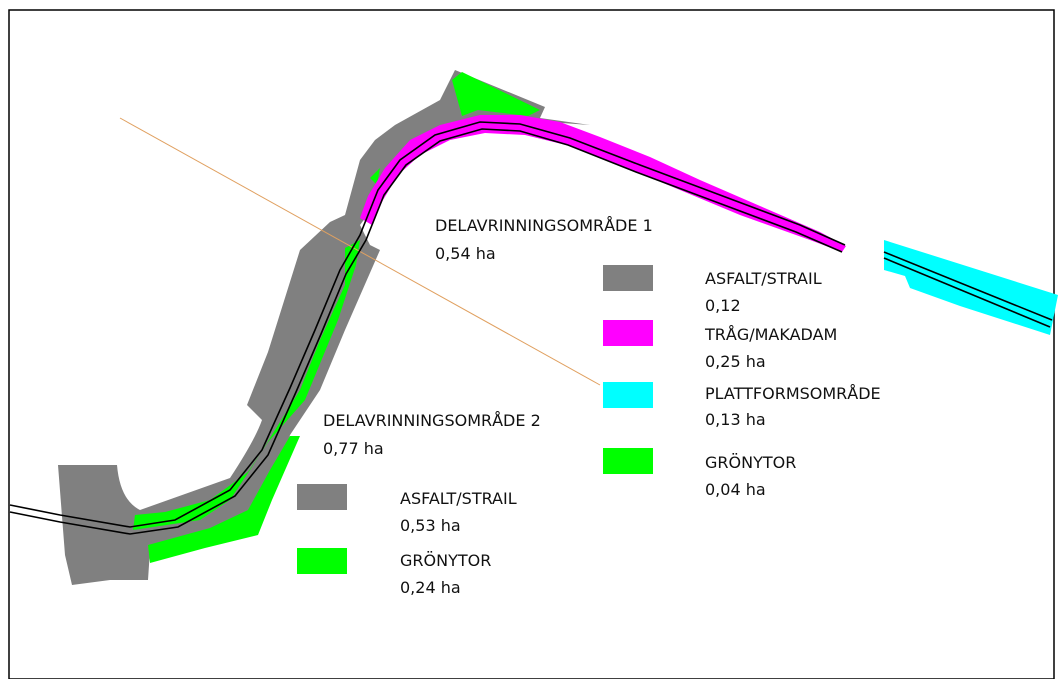 Image resolution: width=1059 pixels, height=679 pixels. Describe the element at coordinates (430, 587) in the screenshot. I see `legend-value: 0,24 ha` at that location.